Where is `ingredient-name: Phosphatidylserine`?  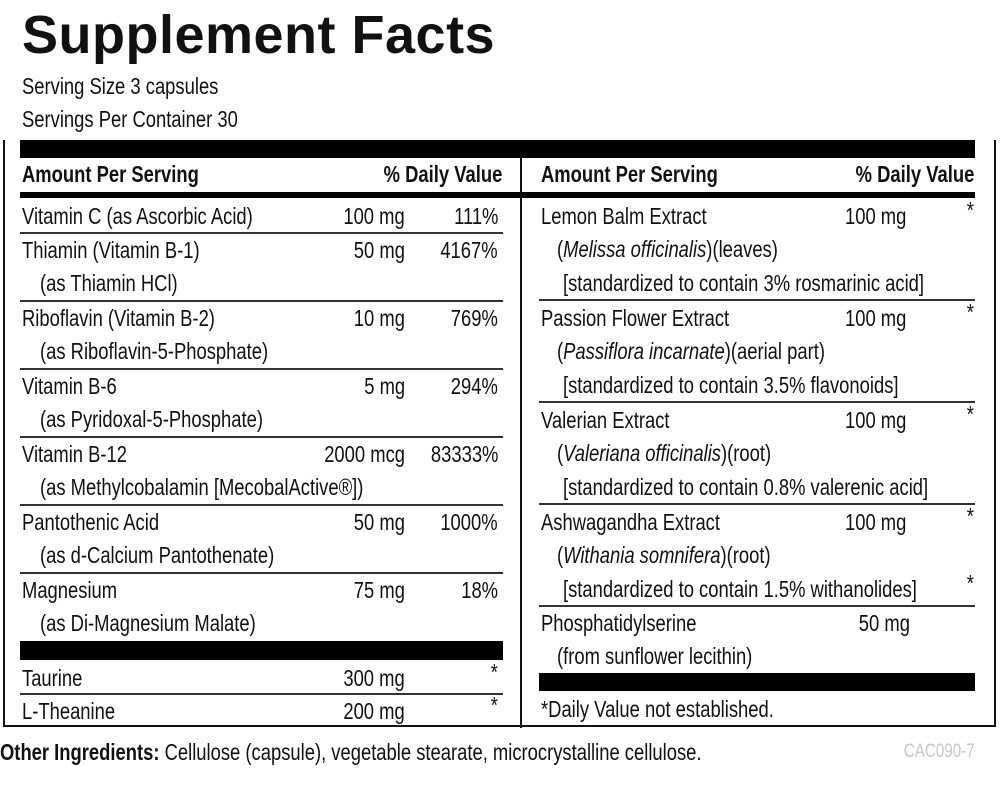 ingredient-name: Phosphatidylserine is located at coordinates (619, 623).